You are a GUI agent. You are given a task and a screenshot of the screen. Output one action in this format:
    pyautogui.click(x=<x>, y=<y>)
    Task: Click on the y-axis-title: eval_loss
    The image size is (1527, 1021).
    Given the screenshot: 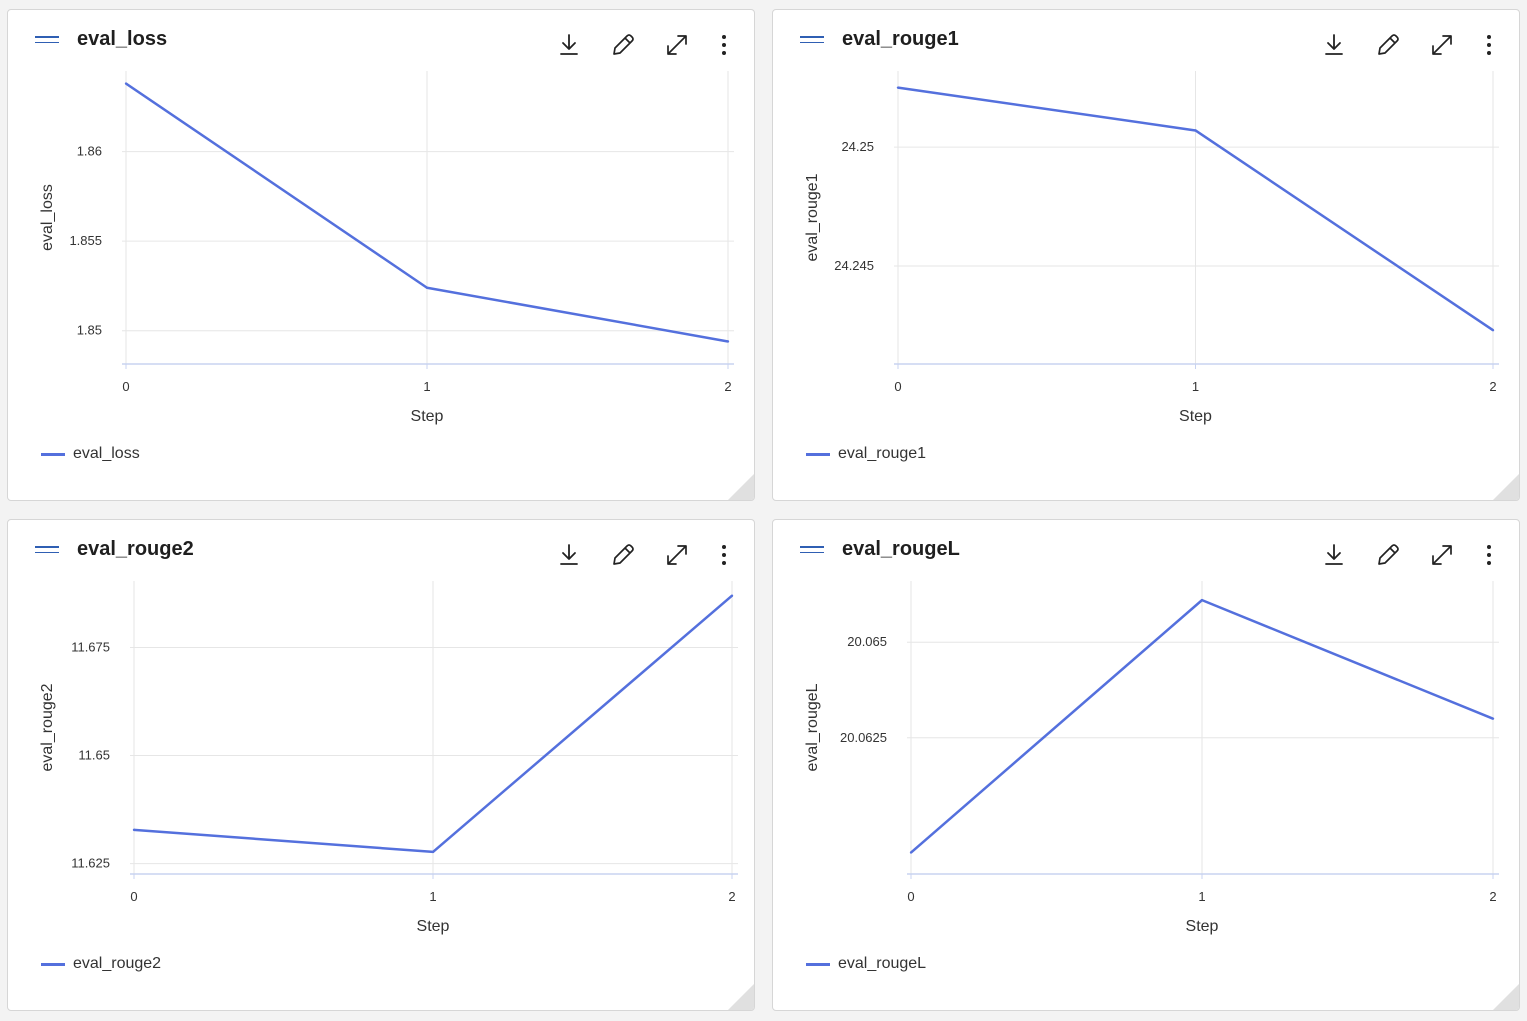 What is the action you would take?
    pyautogui.click(x=47, y=217)
    